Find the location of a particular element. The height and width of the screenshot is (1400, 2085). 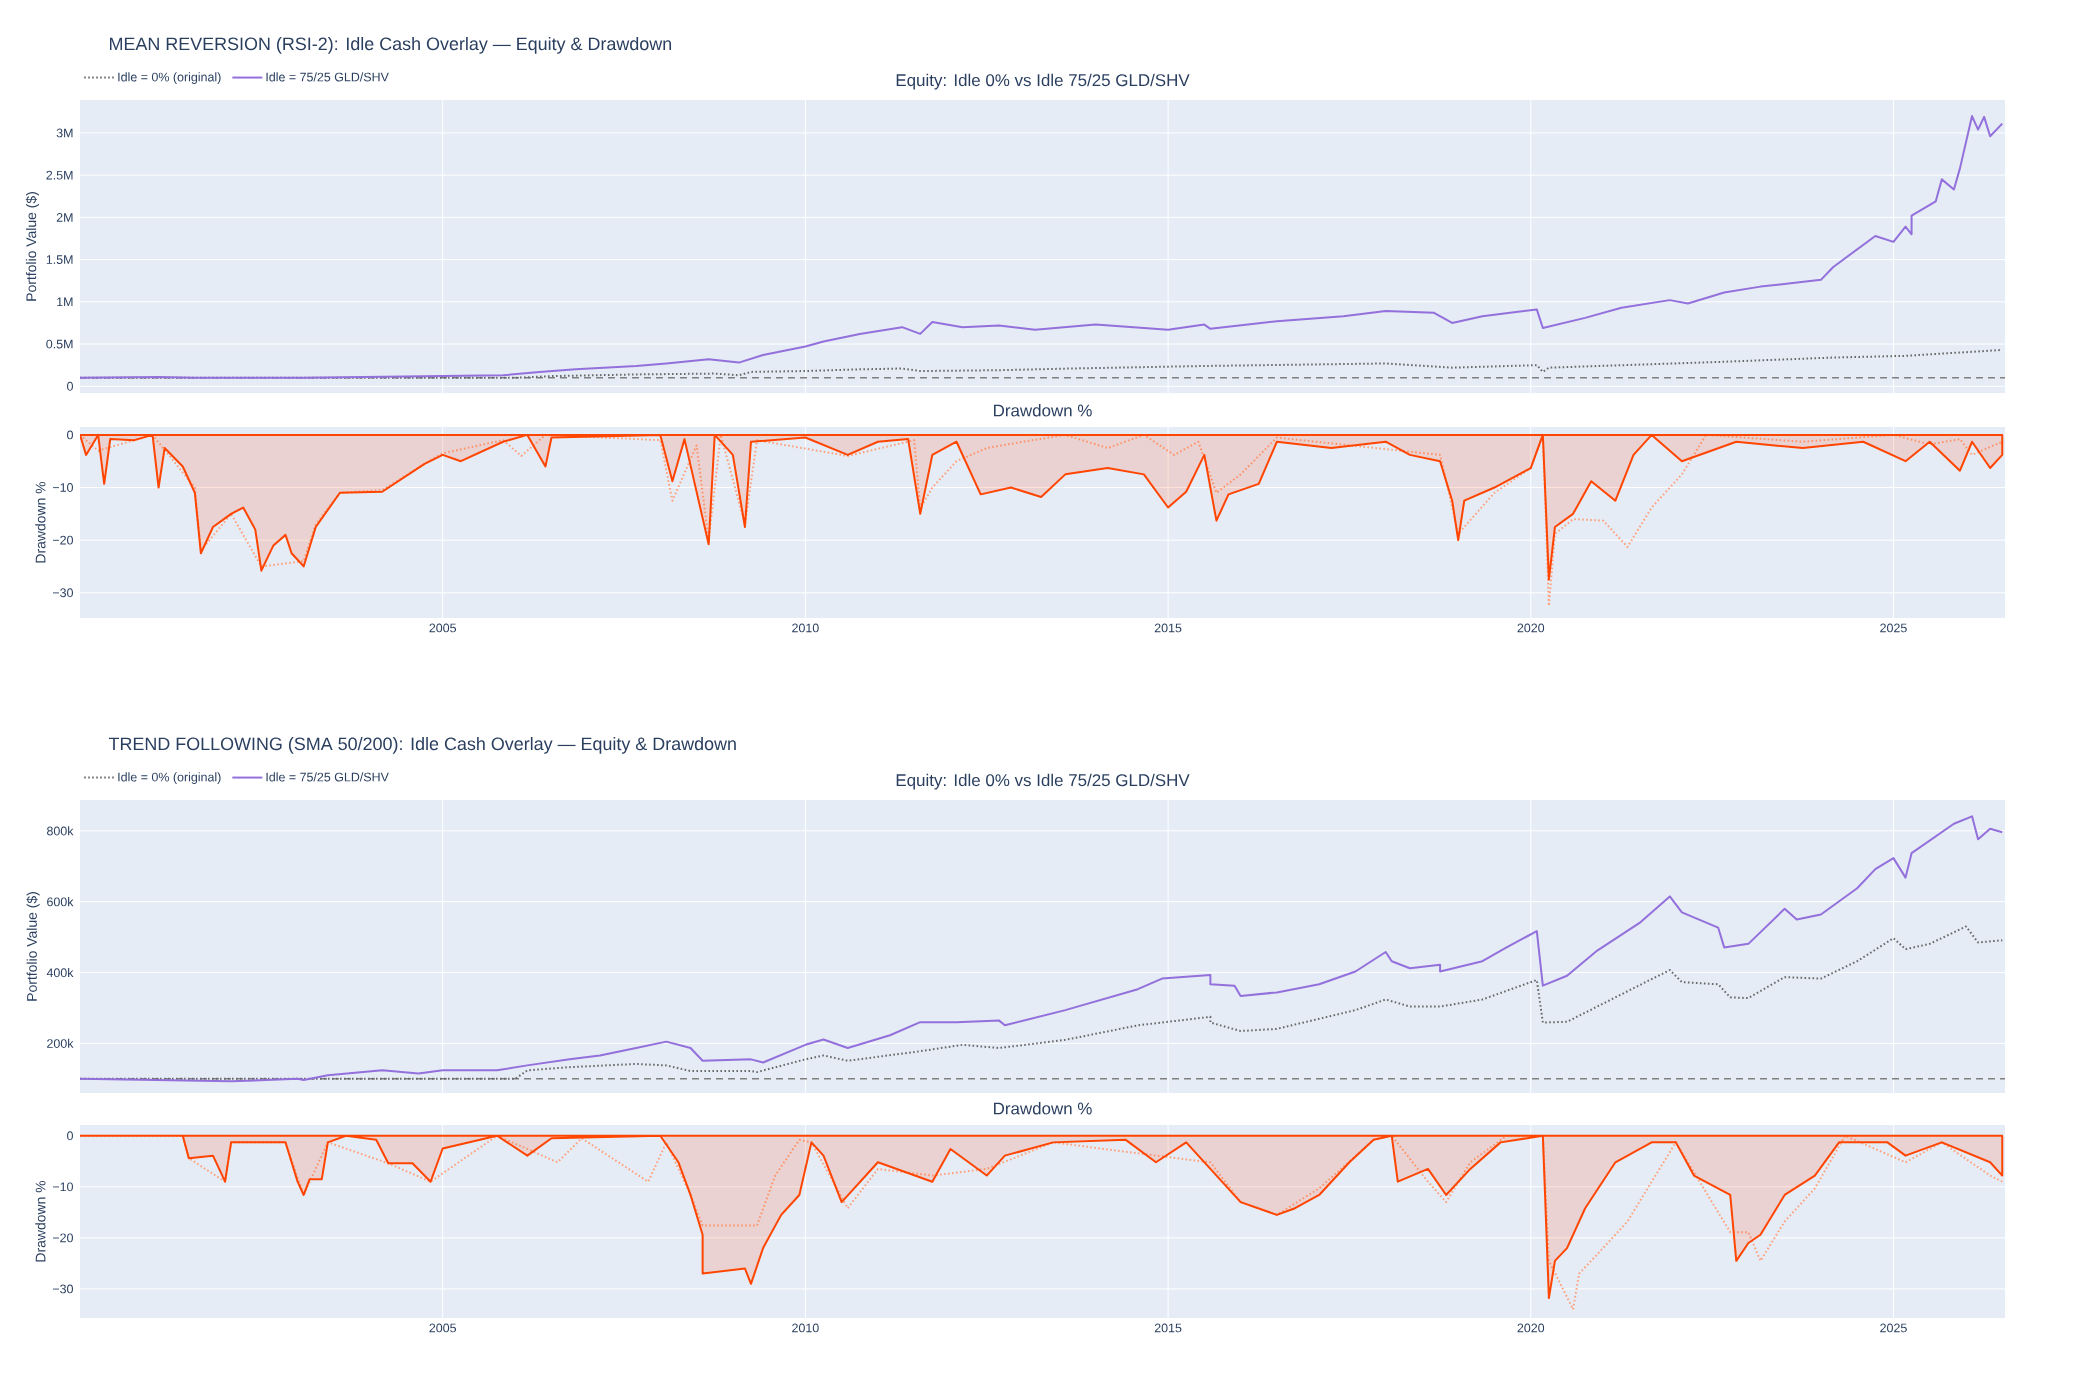

y-tick-label: 0.5M is located at coordinates (59, 344).